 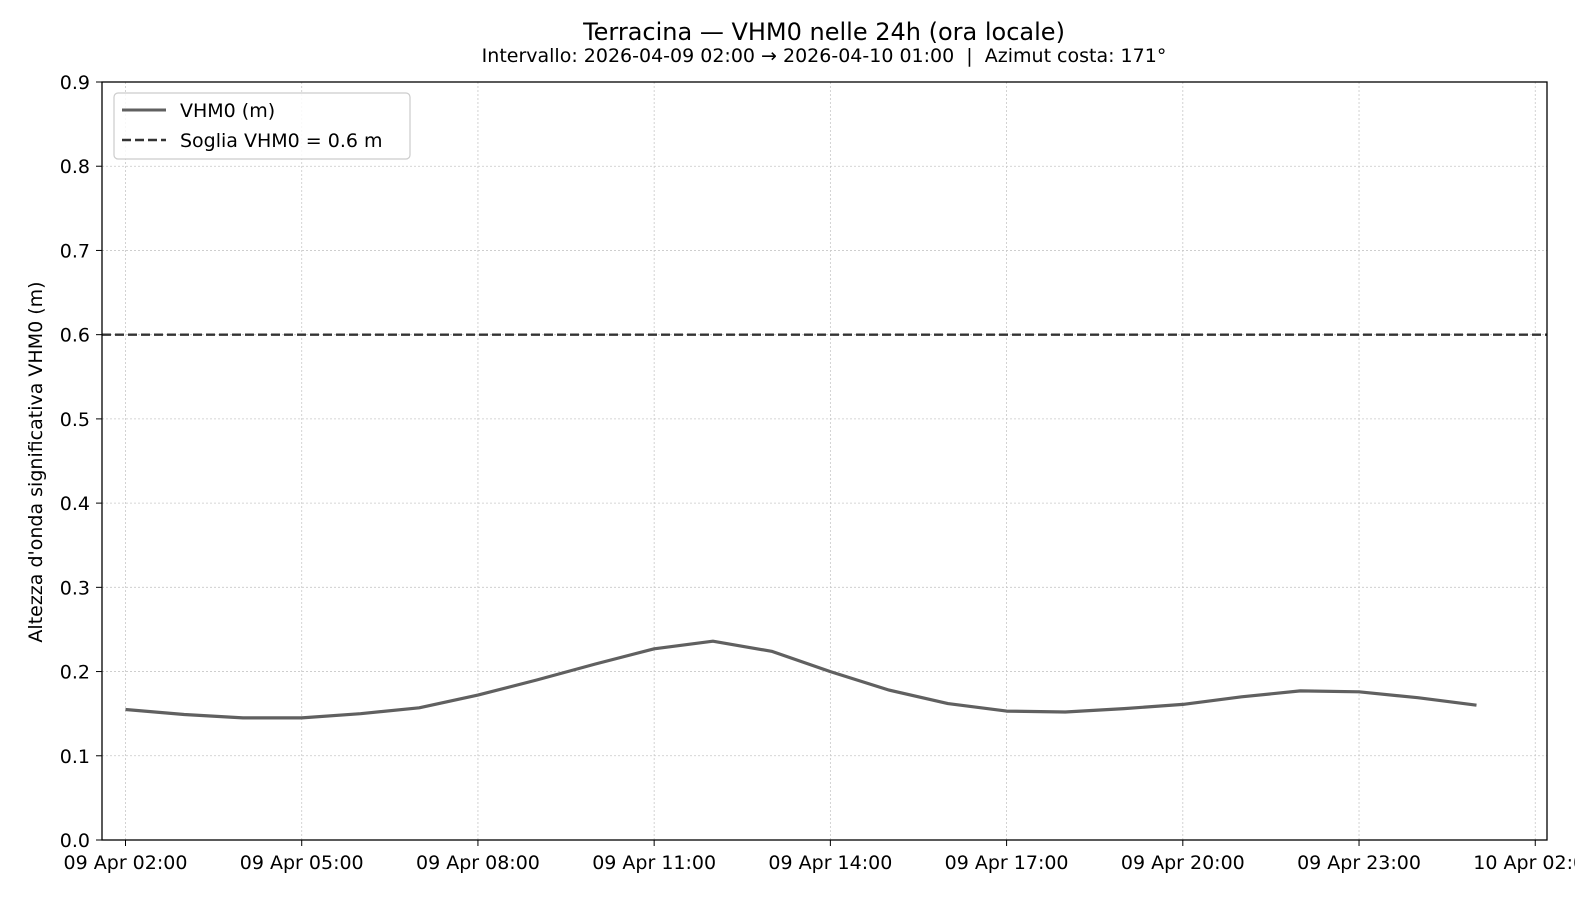 What do you see at coordinates (75, 167) in the screenshot?
I see `y-tick-label: 0.8` at bounding box center [75, 167].